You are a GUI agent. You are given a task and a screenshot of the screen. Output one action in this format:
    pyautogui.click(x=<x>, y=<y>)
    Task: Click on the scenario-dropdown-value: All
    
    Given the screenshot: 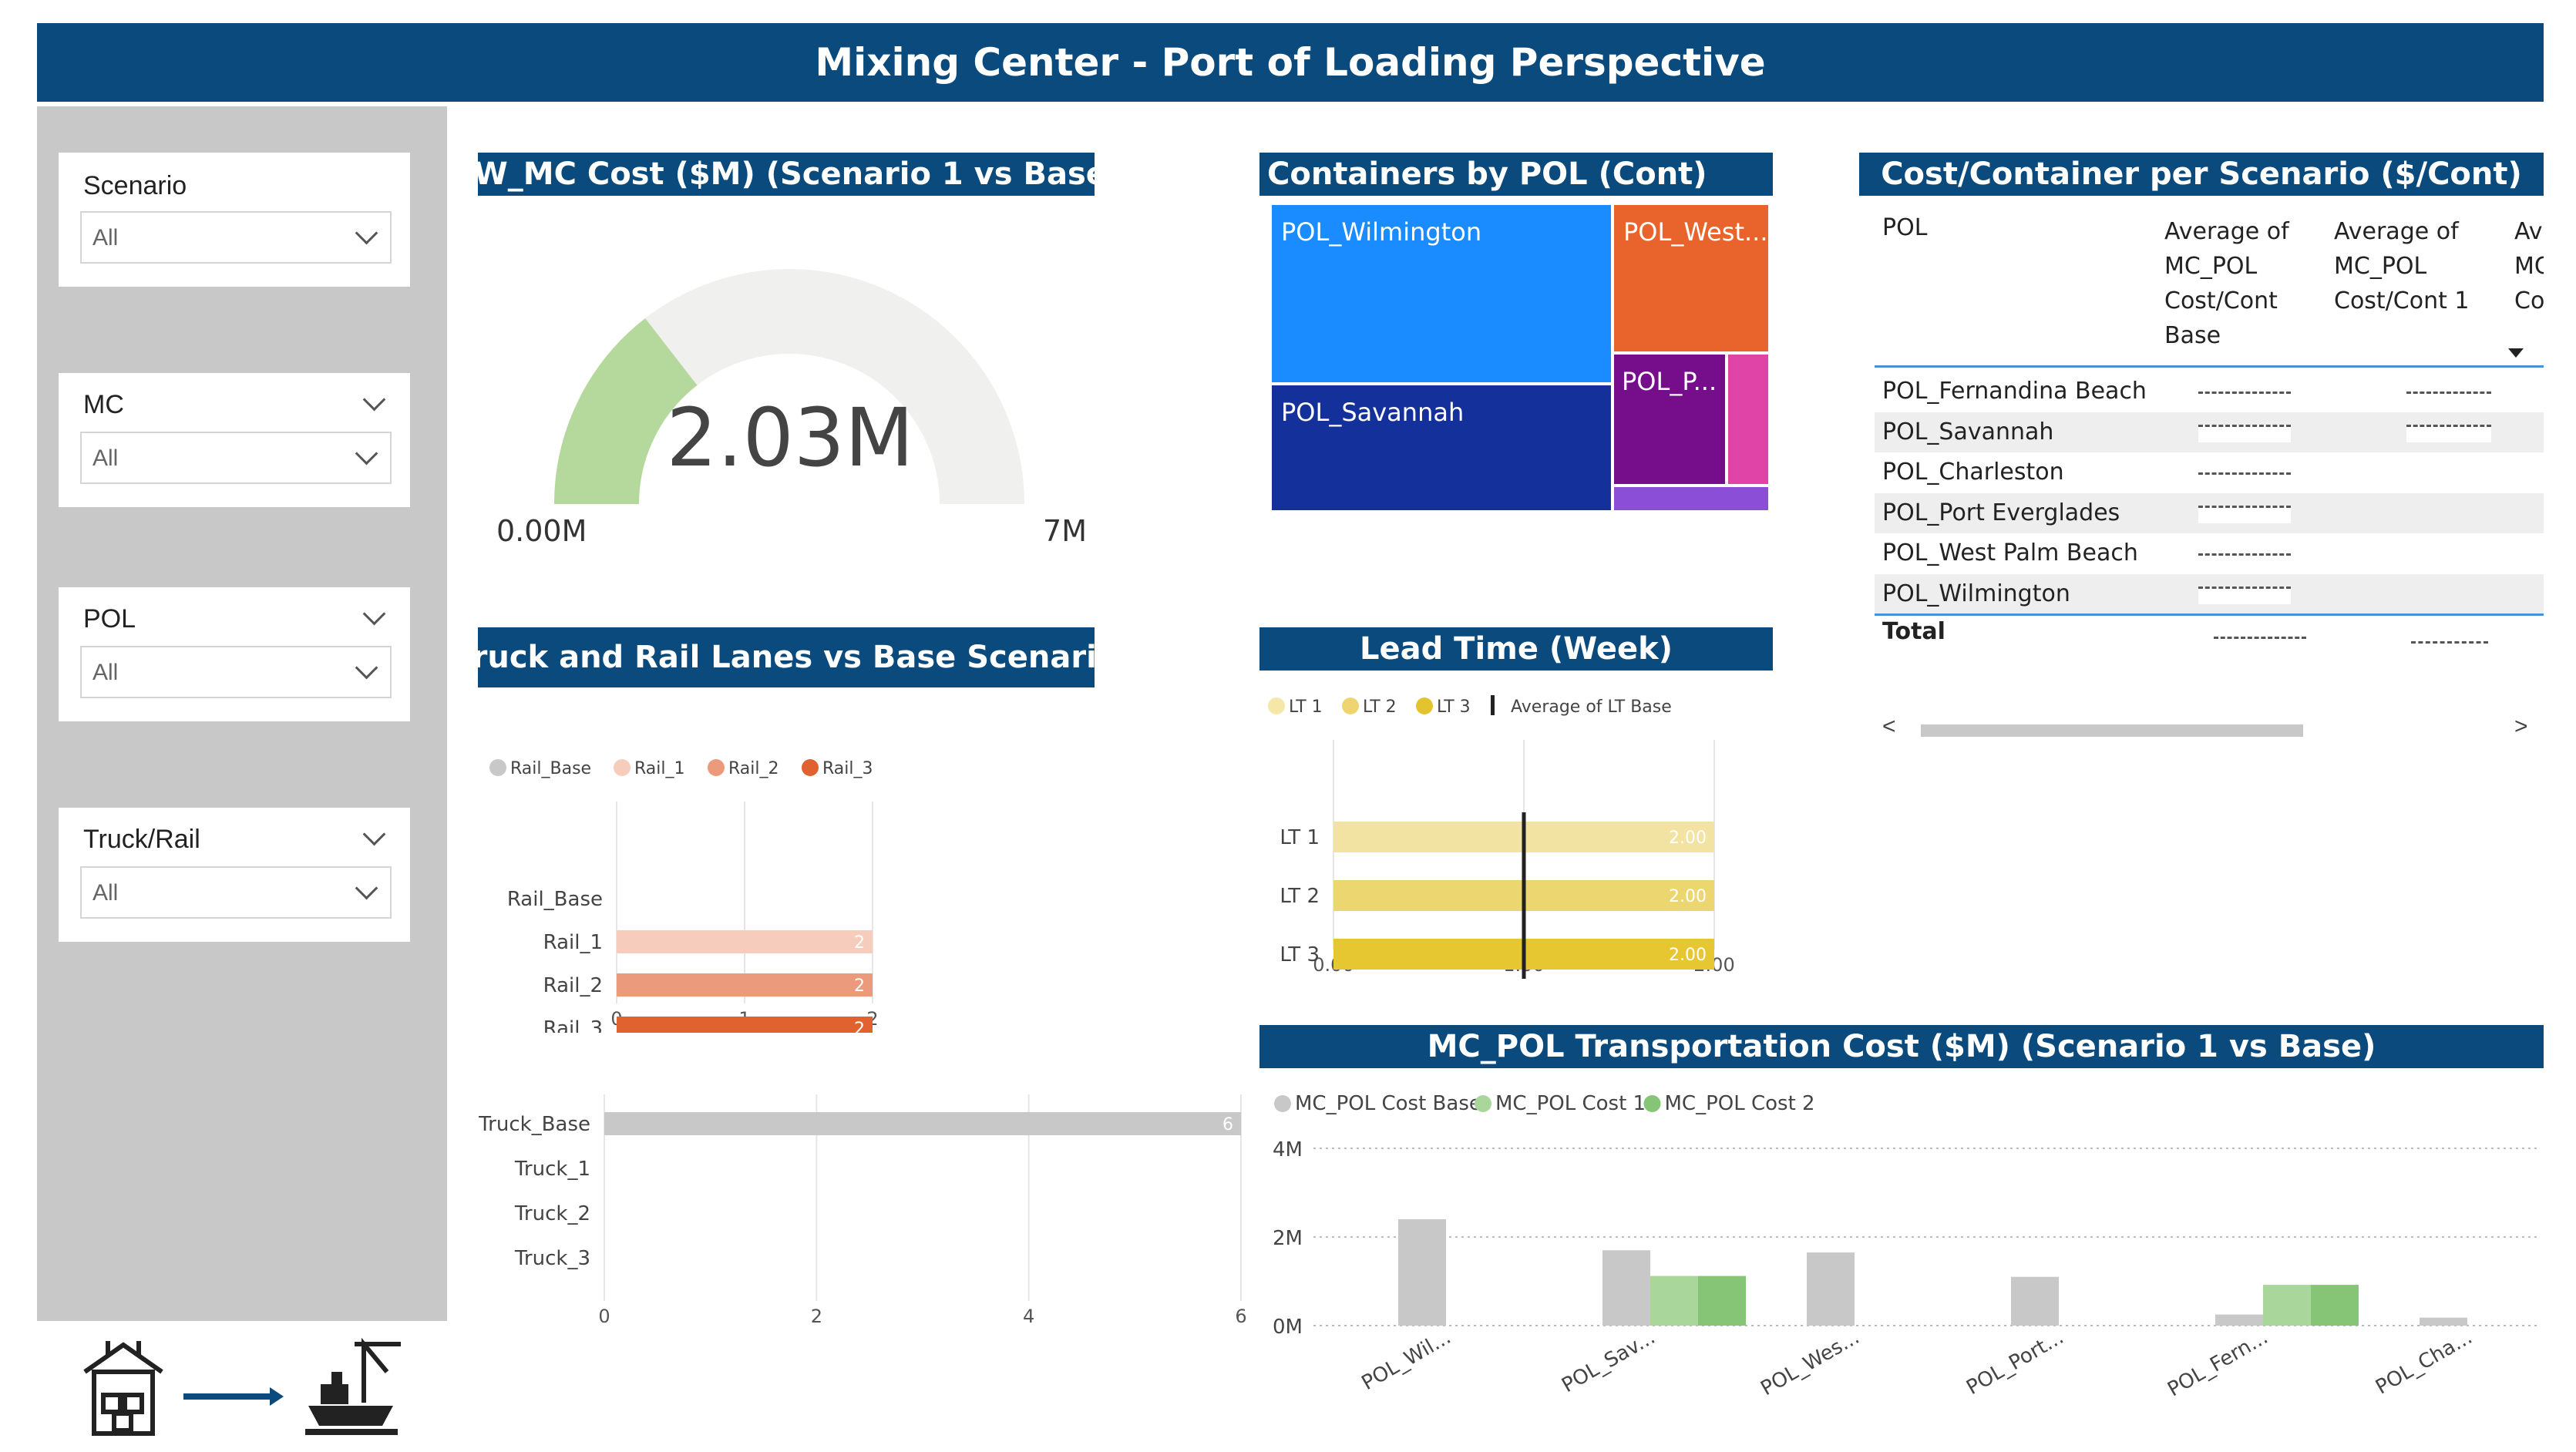 What is the action you would take?
    pyautogui.click(x=105, y=237)
    